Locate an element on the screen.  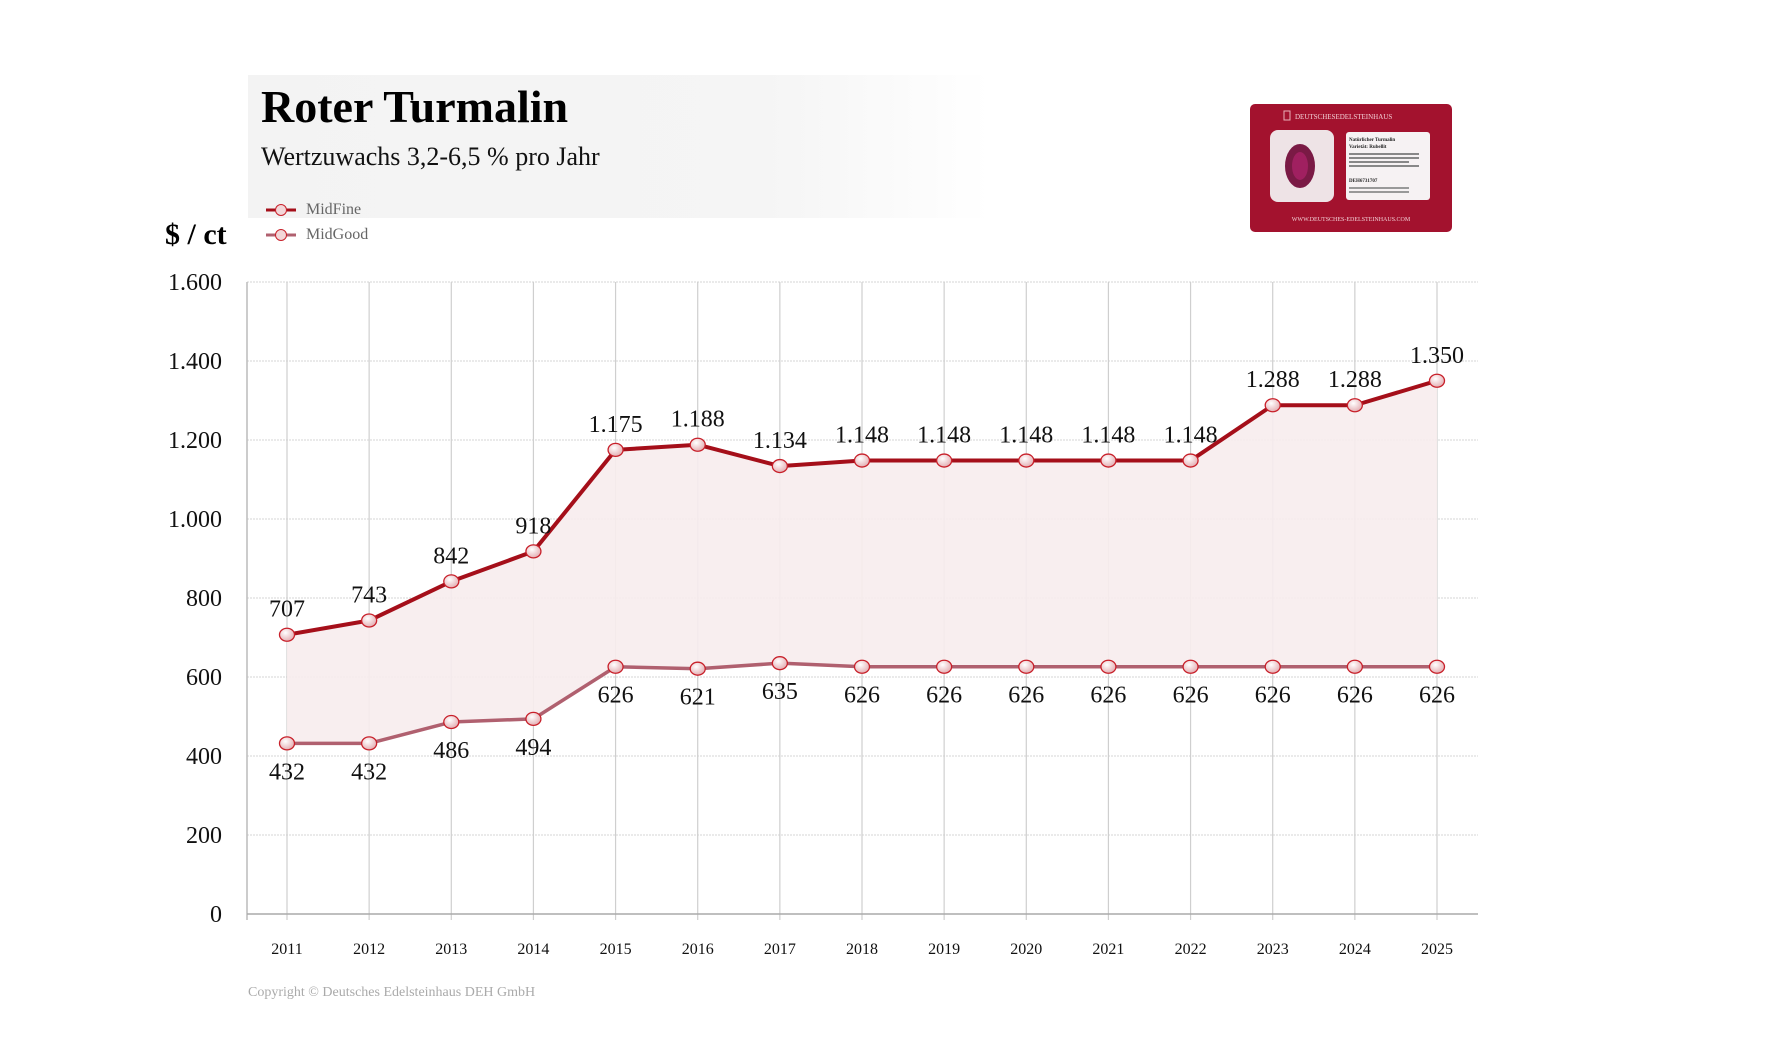
x-tick-label: 2021 is located at coordinates (1108, 949).